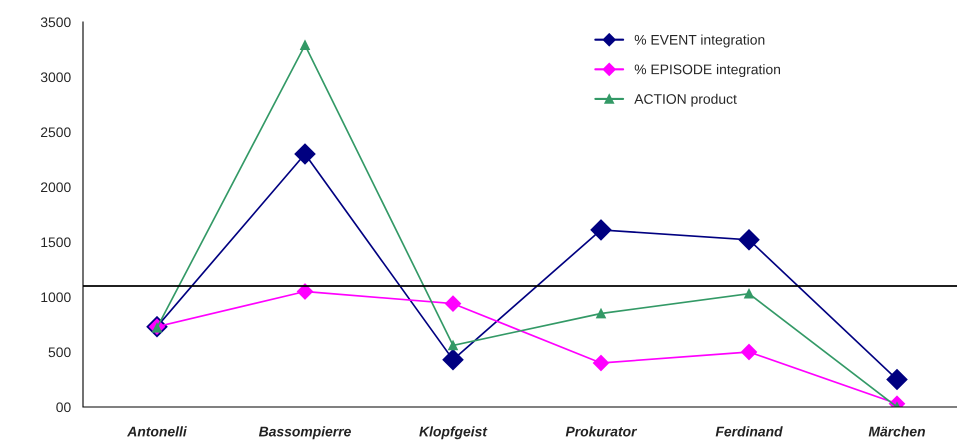 Image resolution: width=957 pixels, height=443 pixels. I want to click on y-tick-label: 3500, so click(55, 22).